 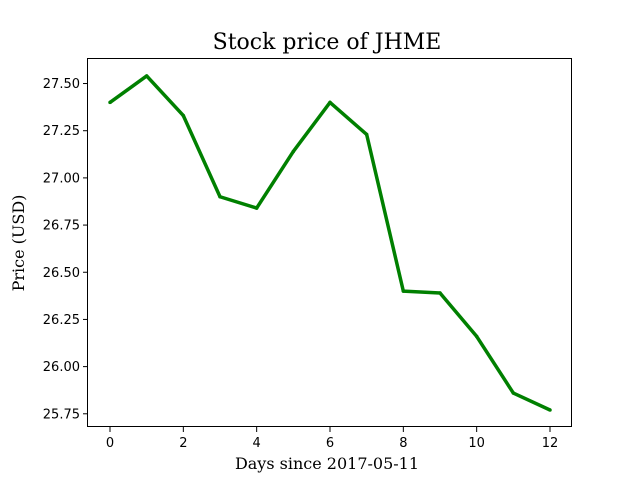 What do you see at coordinates (61, 320) in the screenshot?
I see `y-tick-label: 26.25` at bounding box center [61, 320].